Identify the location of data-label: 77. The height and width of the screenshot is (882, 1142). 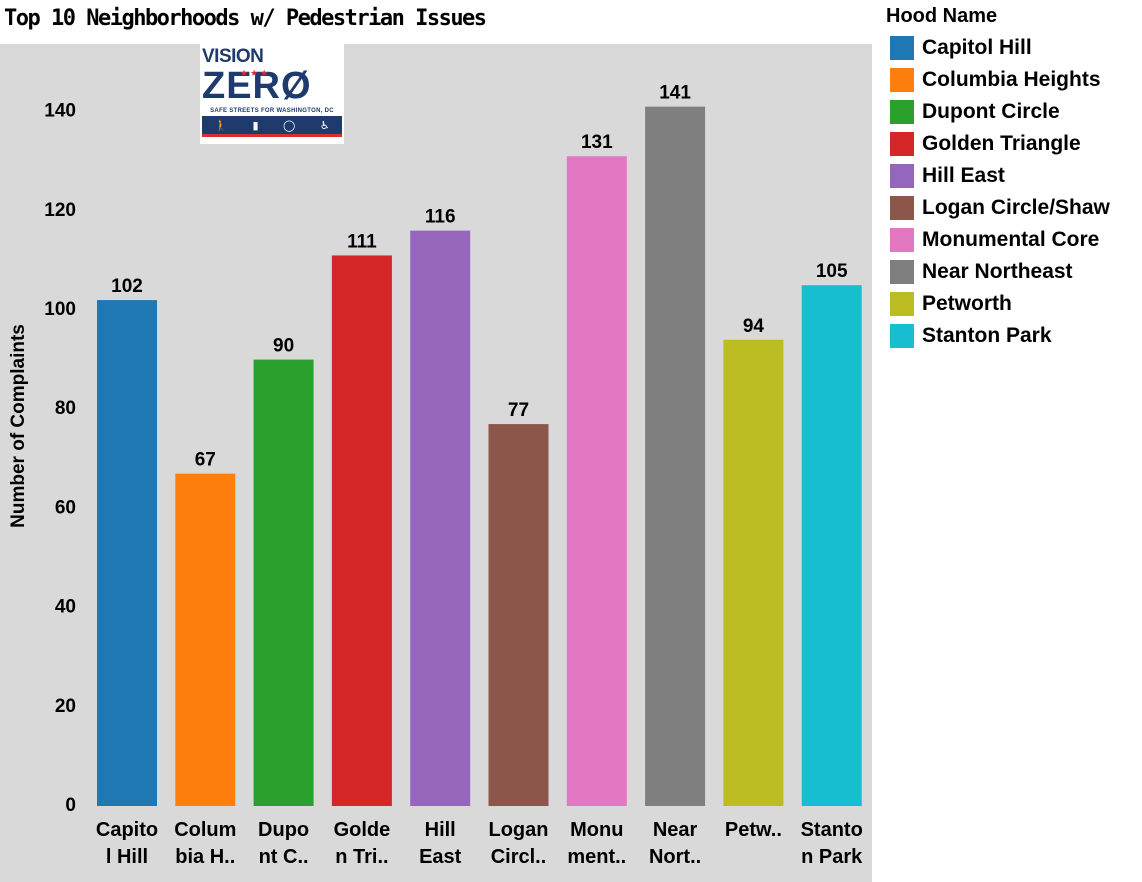
(518, 410).